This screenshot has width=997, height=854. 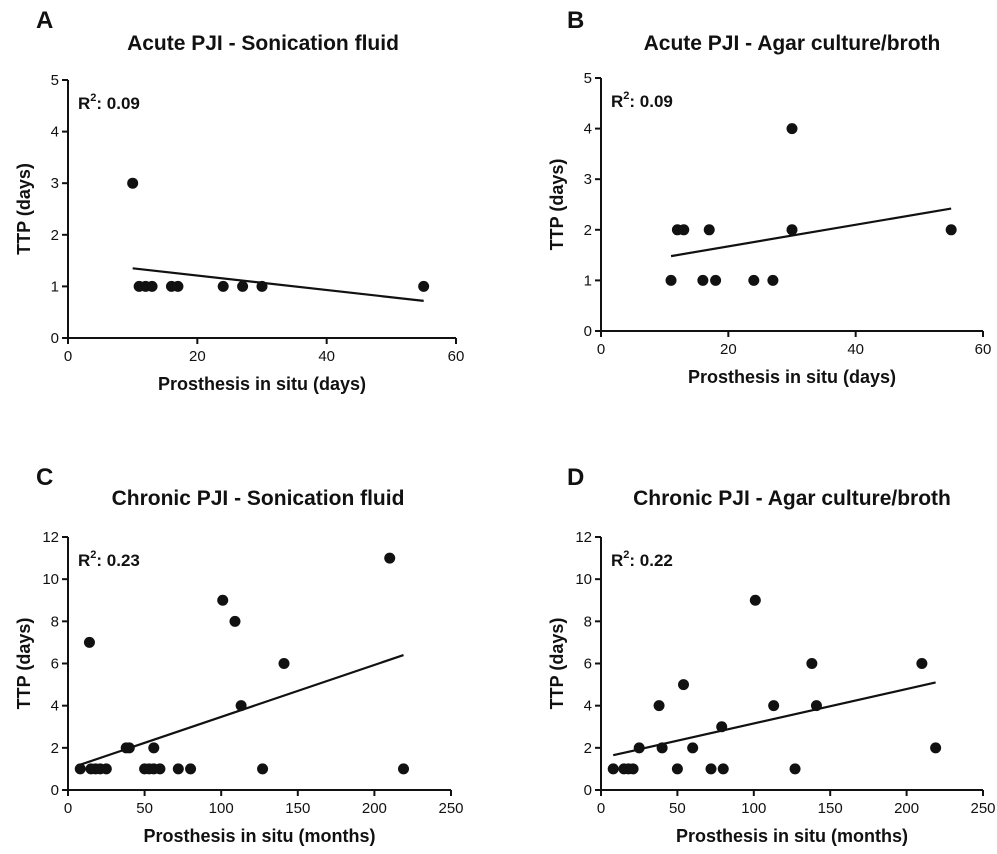 I want to click on y-tick-label: 6, so click(x=55, y=664).